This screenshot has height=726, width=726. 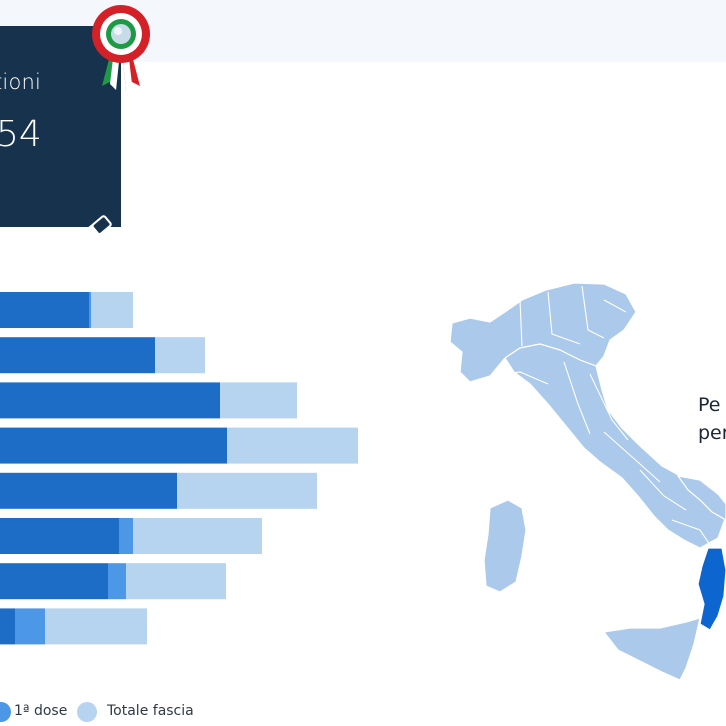 I want to click on administrations-counter-card: tioni 54, so click(x=60, y=136).